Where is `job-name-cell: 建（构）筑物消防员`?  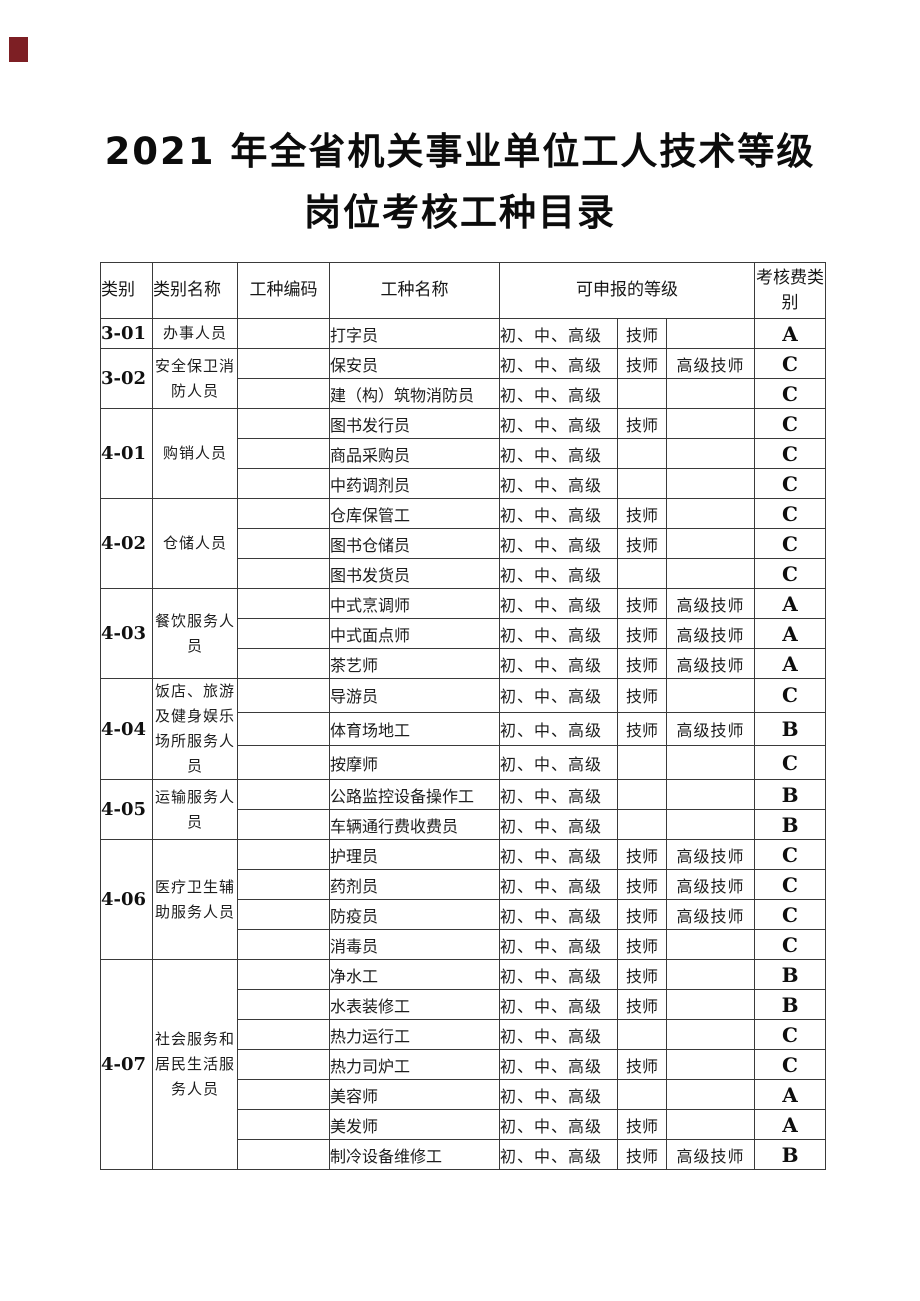 job-name-cell: 建（构）筑物消防员 is located at coordinates (414, 393).